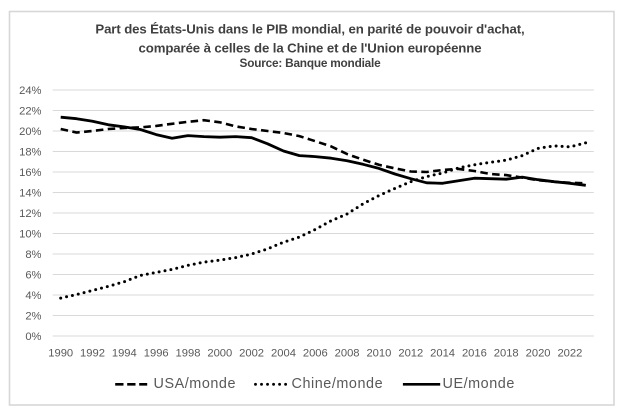 This screenshot has width=623, height=417. Describe the element at coordinates (30, 132) in the screenshot. I see `svg-text: 20%` at that location.